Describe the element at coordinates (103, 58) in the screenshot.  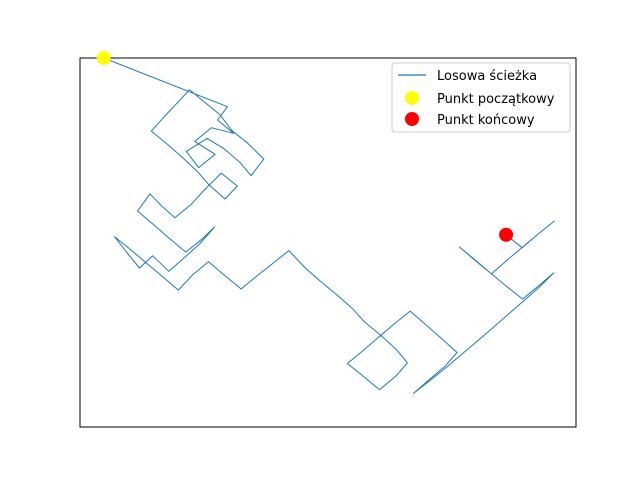
I see `start-point-marker` at that location.